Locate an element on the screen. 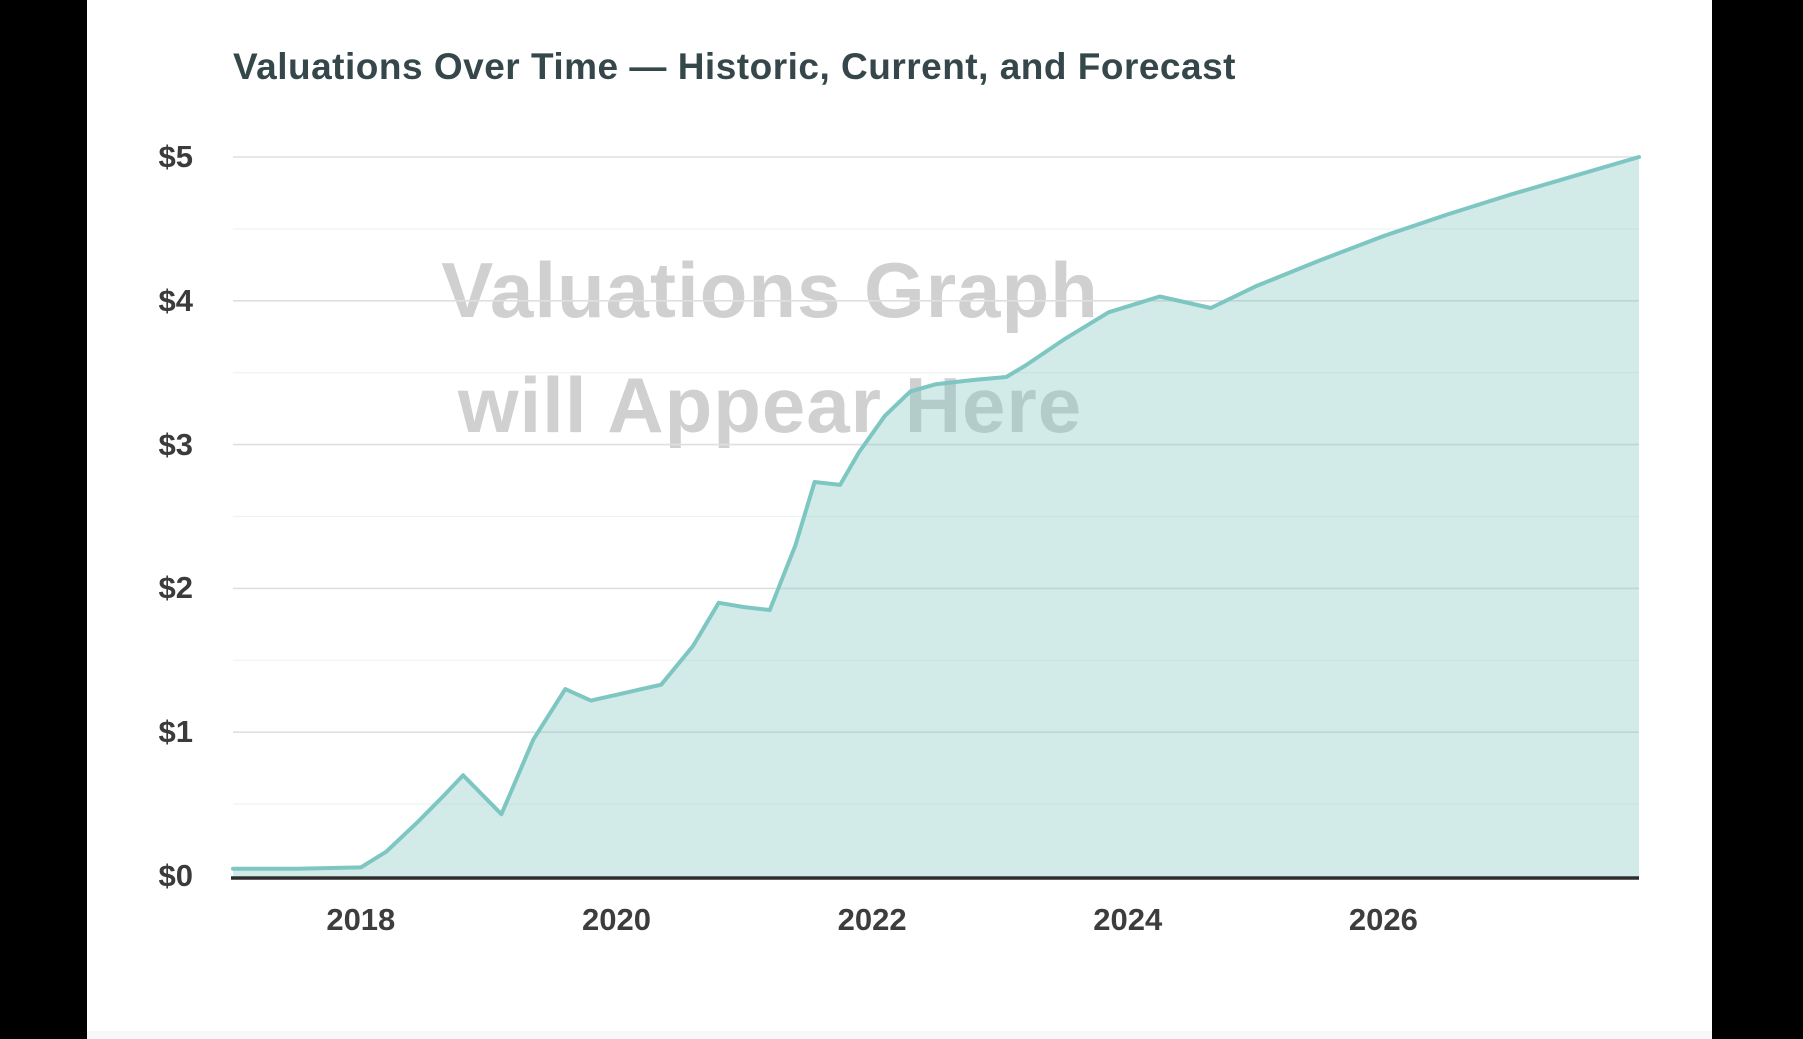 The image size is (1803, 1039). x-tick-label: 2026 is located at coordinates (1383, 919).